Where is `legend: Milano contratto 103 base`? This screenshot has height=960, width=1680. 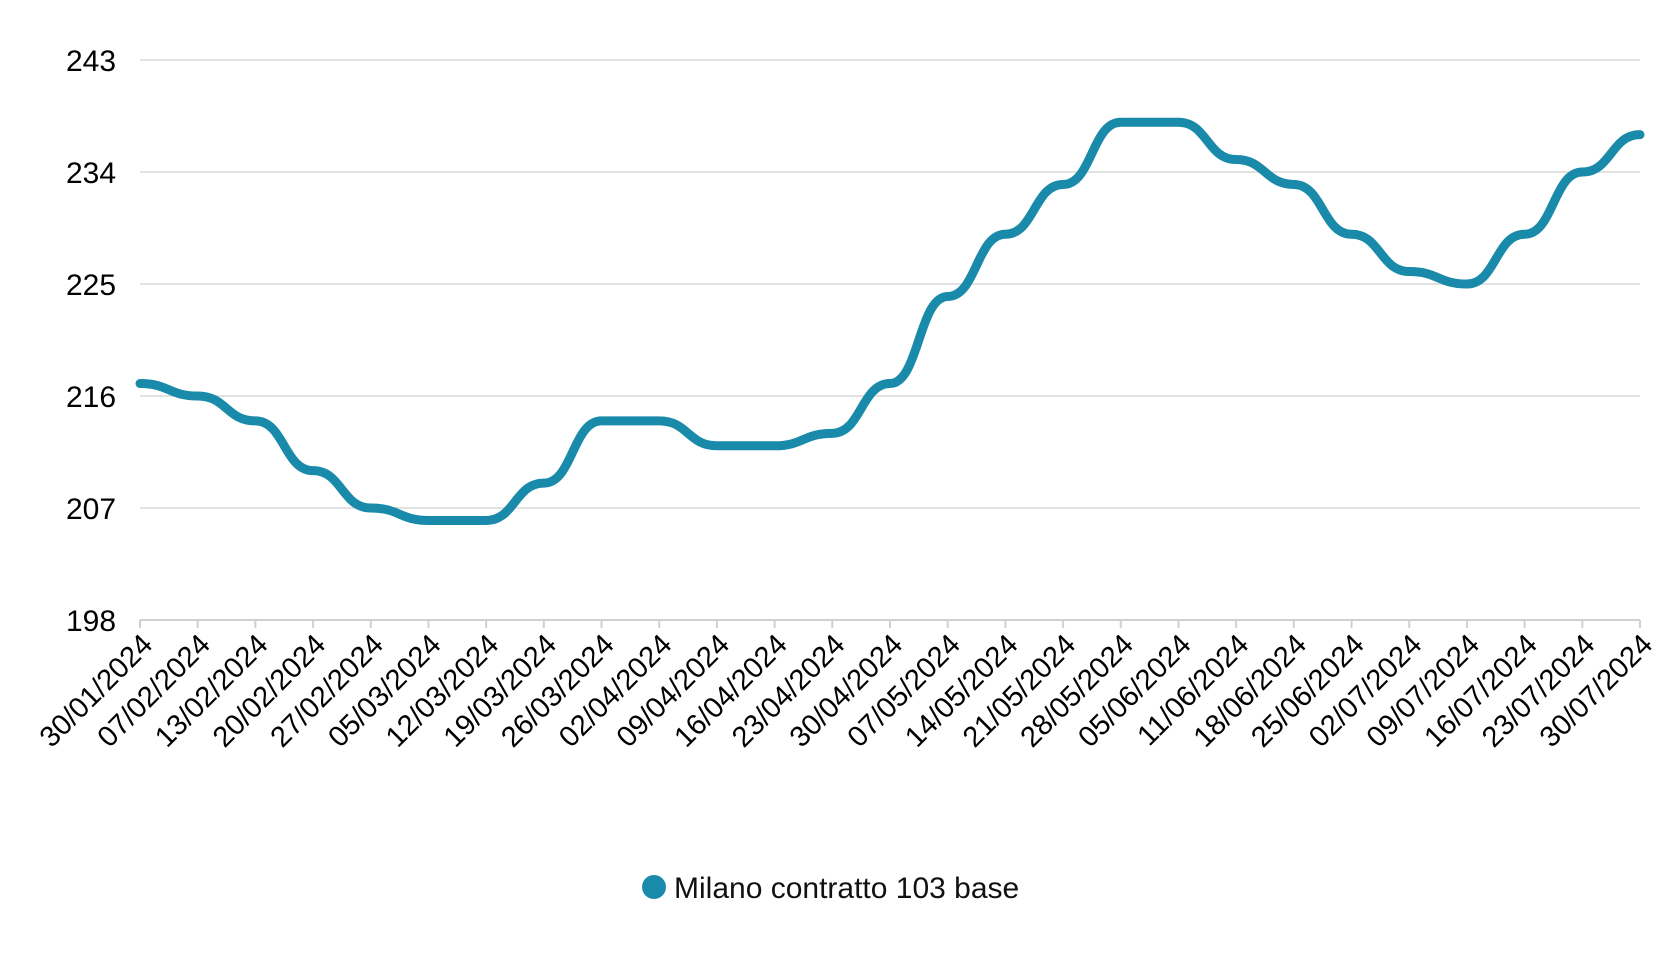 legend: Milano contratto 103 base is located at coordinates (830, 888).